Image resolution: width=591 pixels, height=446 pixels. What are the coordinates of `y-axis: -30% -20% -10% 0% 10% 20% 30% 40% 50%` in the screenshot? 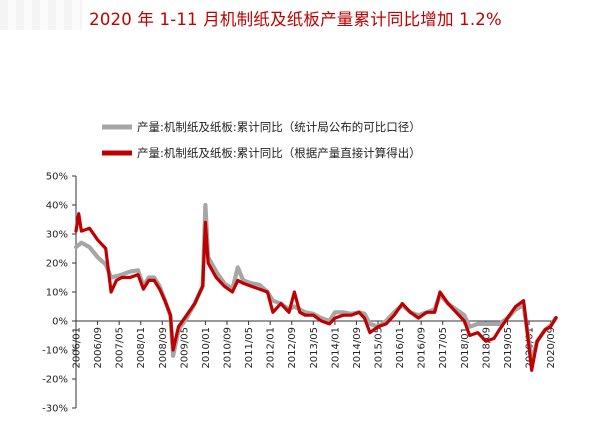 It's located at (59, 293).